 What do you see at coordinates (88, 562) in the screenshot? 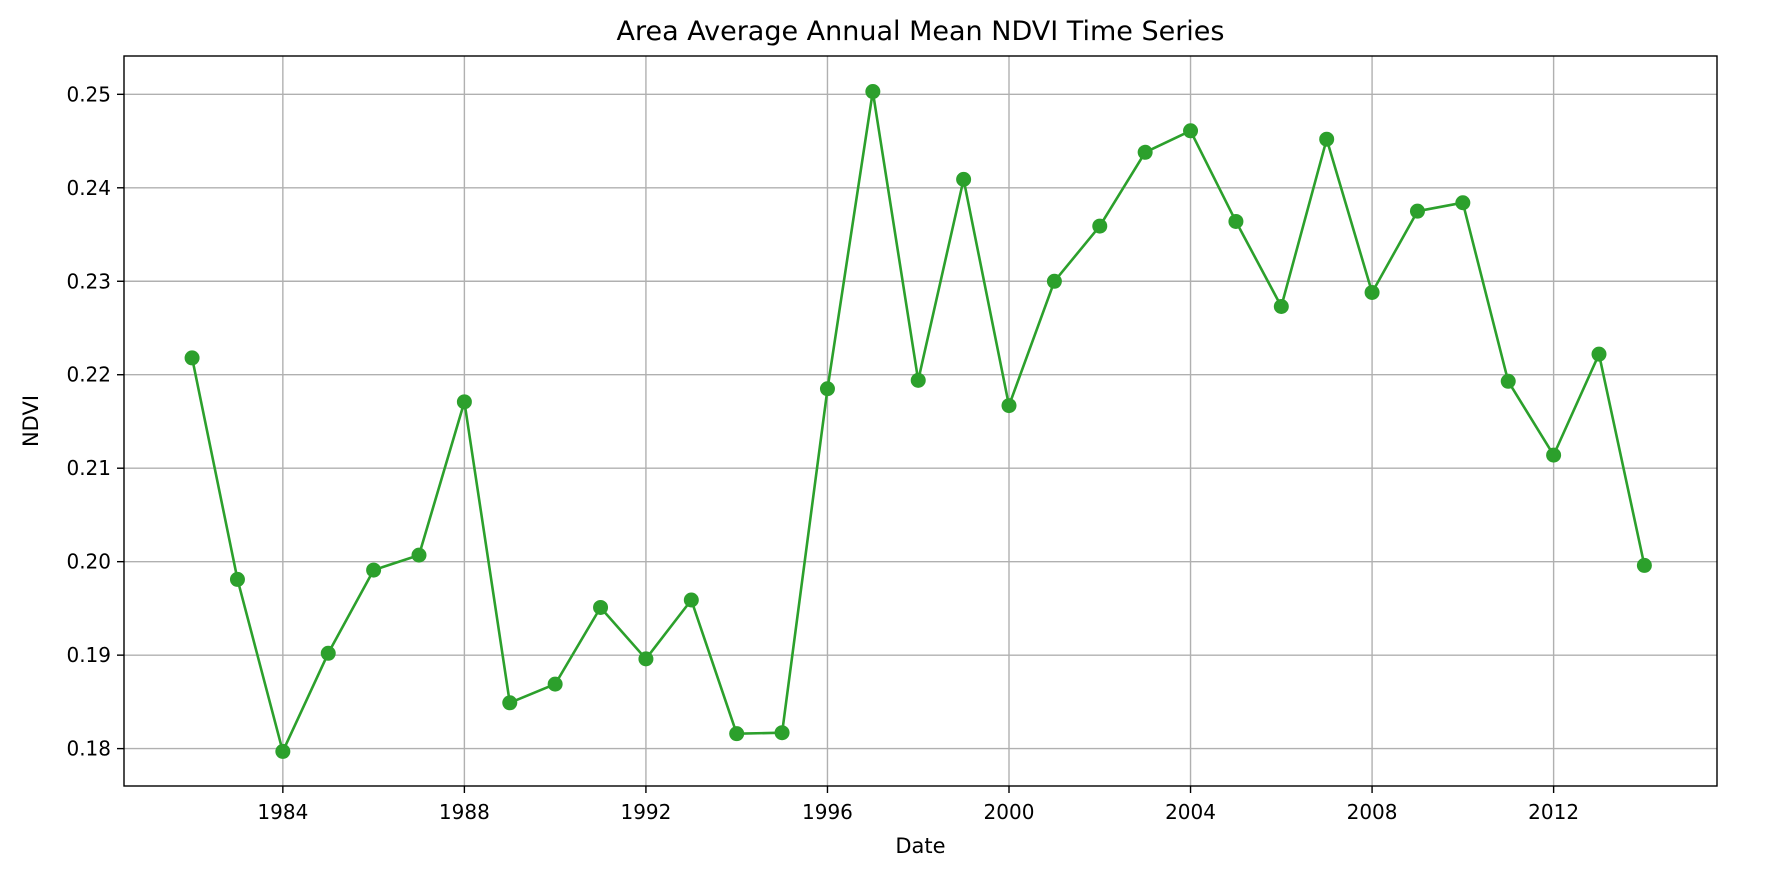
I see `y-tick-label: 0.20` at bounding box center [88, 562].